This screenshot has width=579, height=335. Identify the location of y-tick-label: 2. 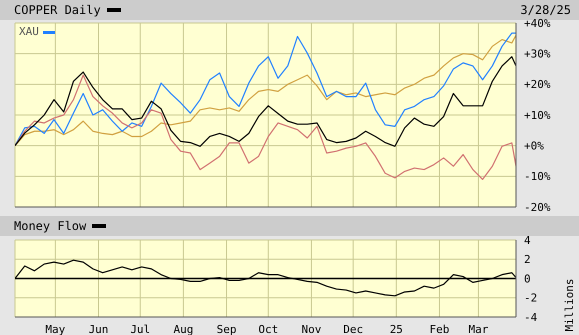
(527, 259).